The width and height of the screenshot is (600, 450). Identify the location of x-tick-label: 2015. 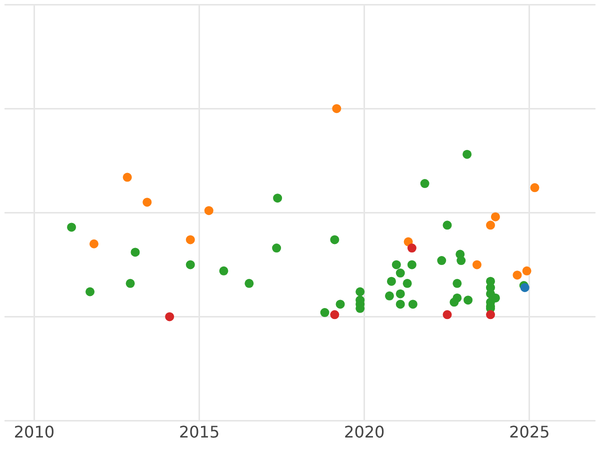
(199, 432).